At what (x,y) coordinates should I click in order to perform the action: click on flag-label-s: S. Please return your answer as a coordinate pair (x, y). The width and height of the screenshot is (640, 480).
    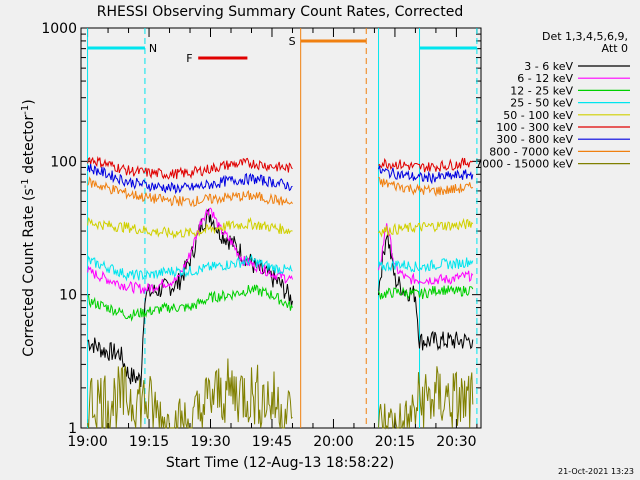
    Looking at the image, I should click on (292, 41).